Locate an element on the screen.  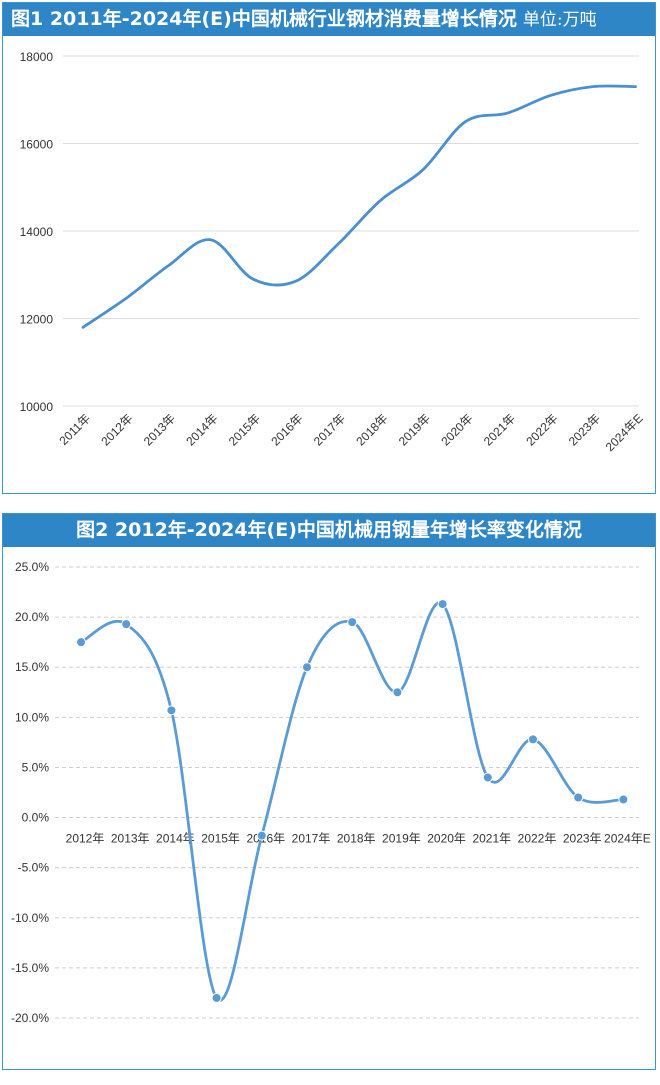
chart-2-y-tick-label: 10.0% is located at coordinates (32, 717).